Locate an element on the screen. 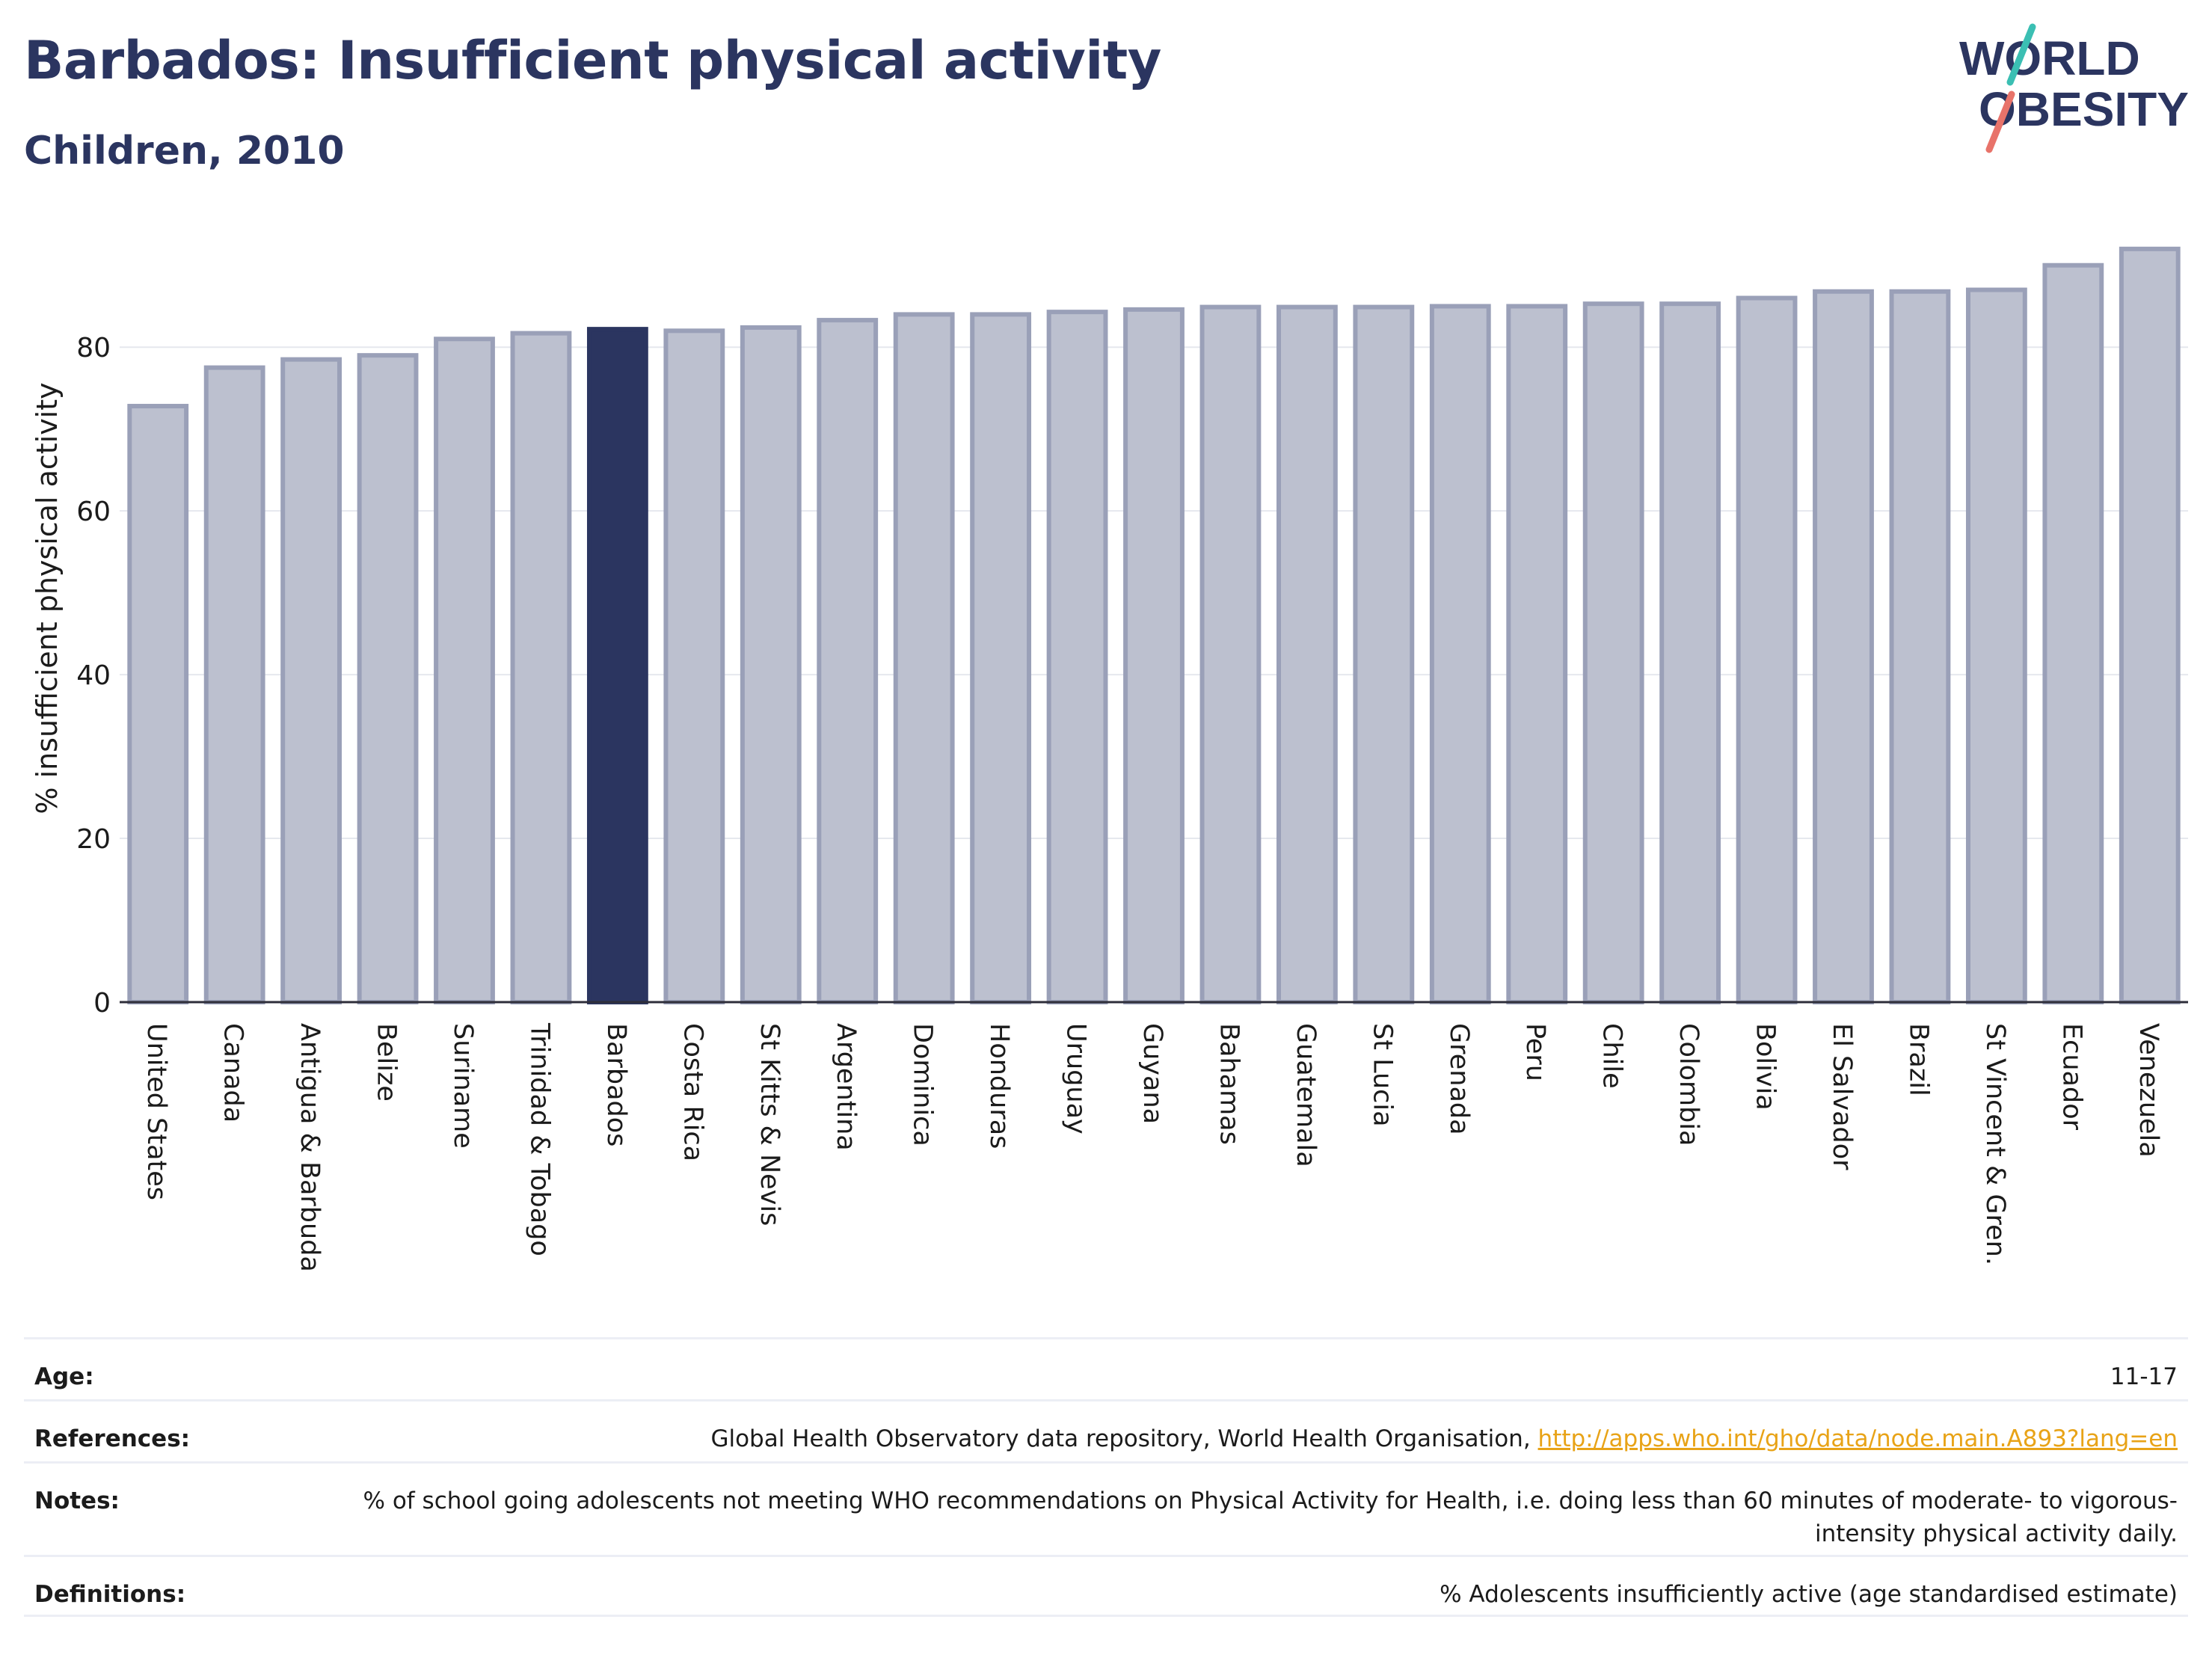 Image resolution: width=2212 pixels, height=1655 pixels. page-title: Barbados: Insufficient physical activity is located at coordinates (592, 60).